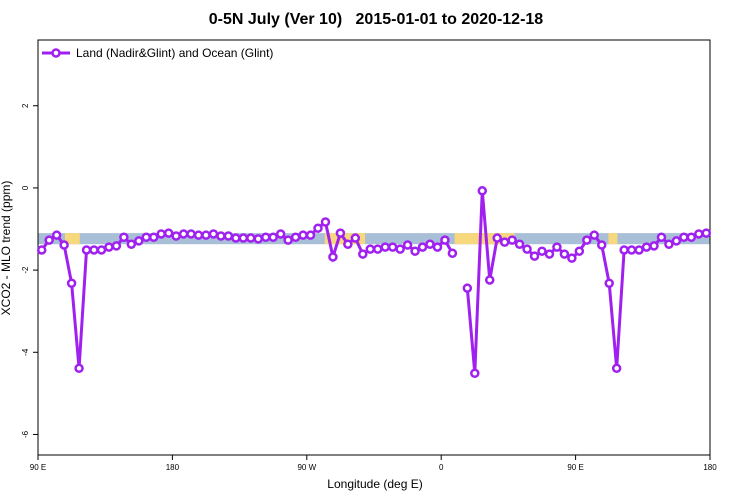 Image resolution: width=750 pixels, height=500 pixels. Describe the element at coordinates (374, 239) in the screenshot. I see `ocean-band` at that location.